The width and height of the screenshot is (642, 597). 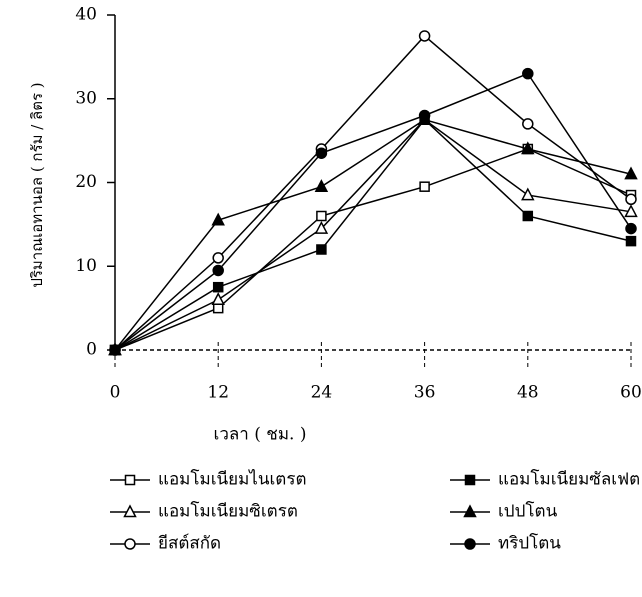 I want to click on y-tick-label: 20, so click(x=86, y=182).